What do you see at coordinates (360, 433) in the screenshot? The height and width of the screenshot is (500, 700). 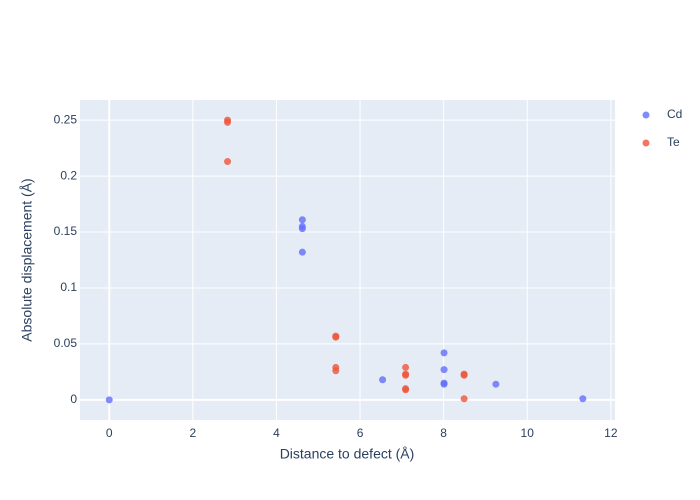 I see `x-tick-label: 6` at bounding box center [360, 433].